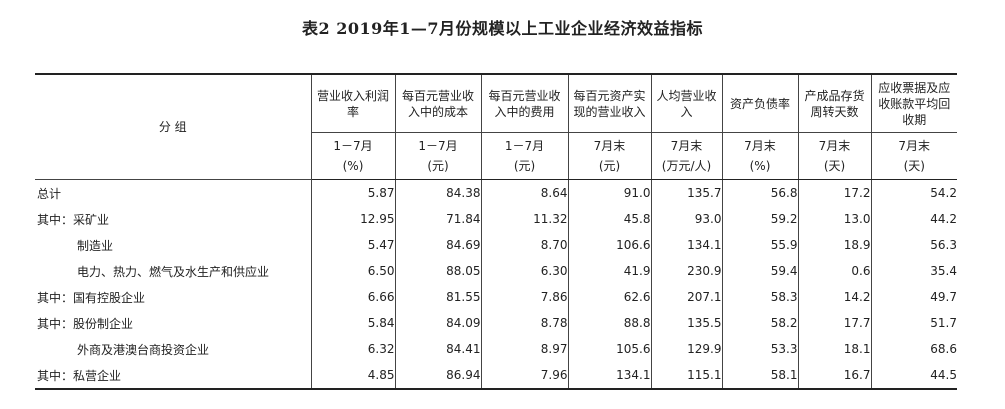  I want to click on table-cell: 5.84, so click(352, 323).